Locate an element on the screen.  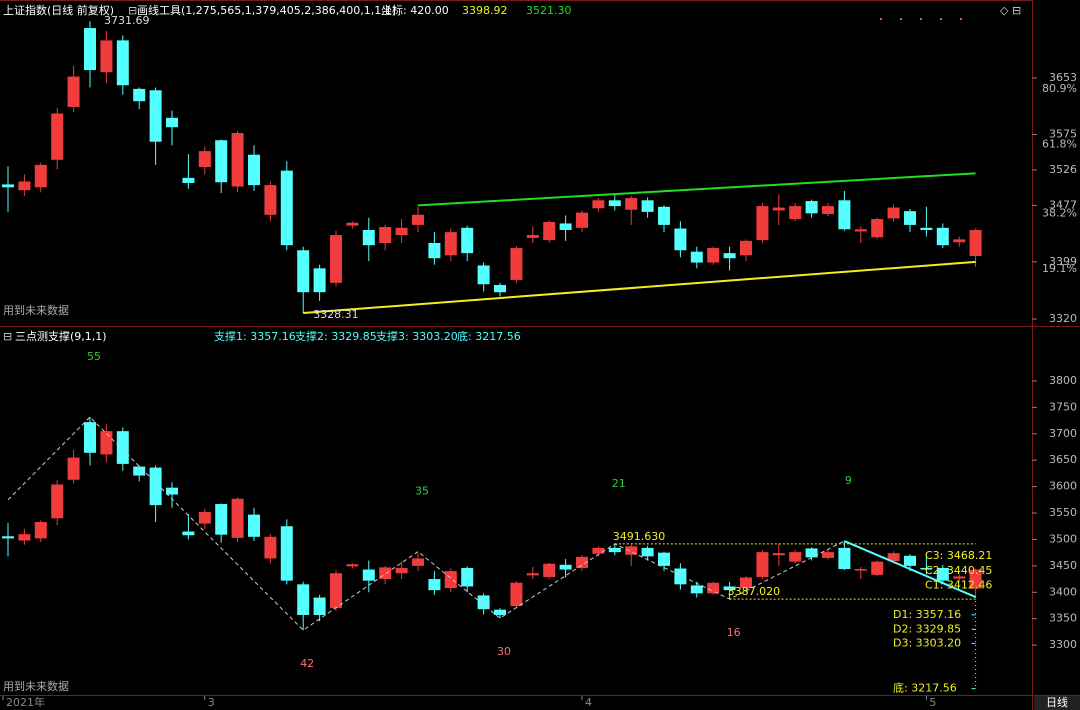
fib-label: 19.1% is located at coordinates (1059, 268).